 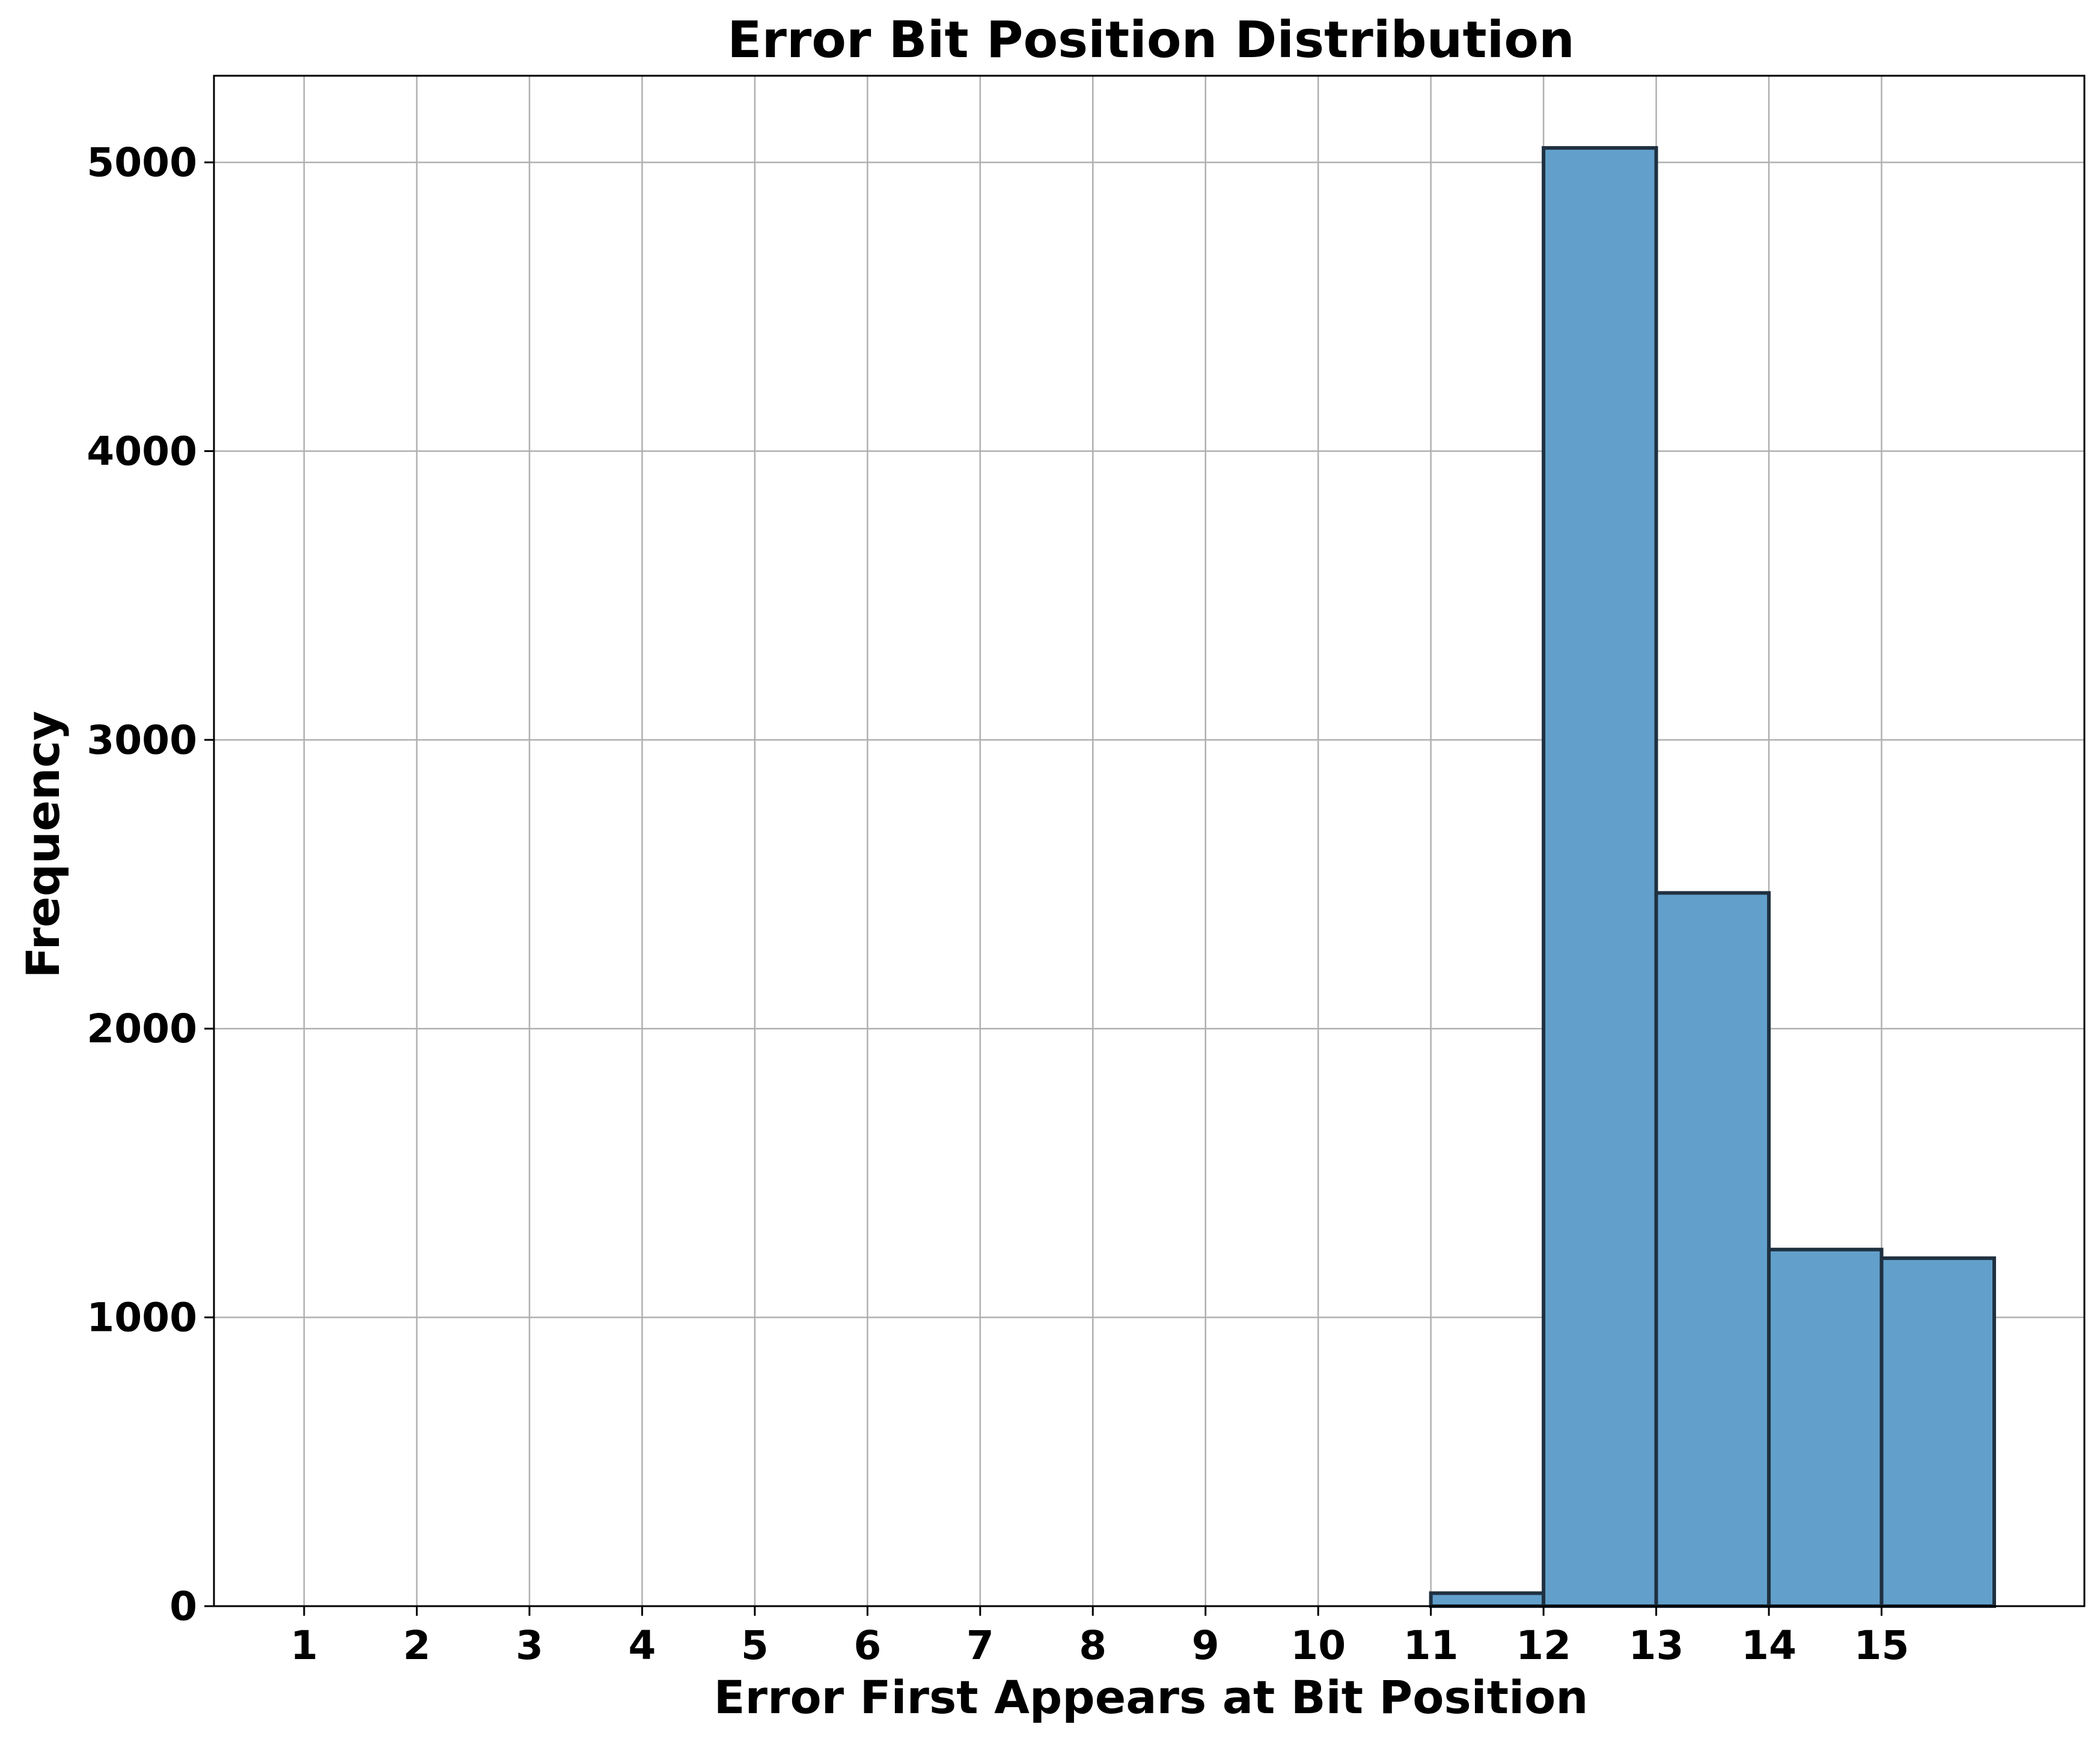 What do you see at coordinates (529, 1645) in the screenshot?
I see `x-tick-label: 3` at bounding box center [529, 1645].